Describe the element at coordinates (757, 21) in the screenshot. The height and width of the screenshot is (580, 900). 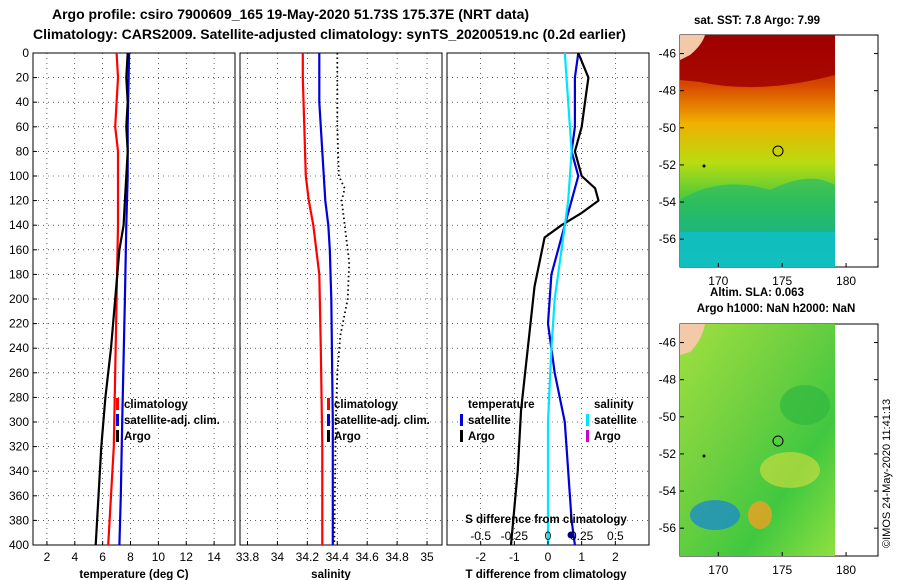
I see `sst-map-title: sat. SST: 7.8 Argo: 7.99` at that location.